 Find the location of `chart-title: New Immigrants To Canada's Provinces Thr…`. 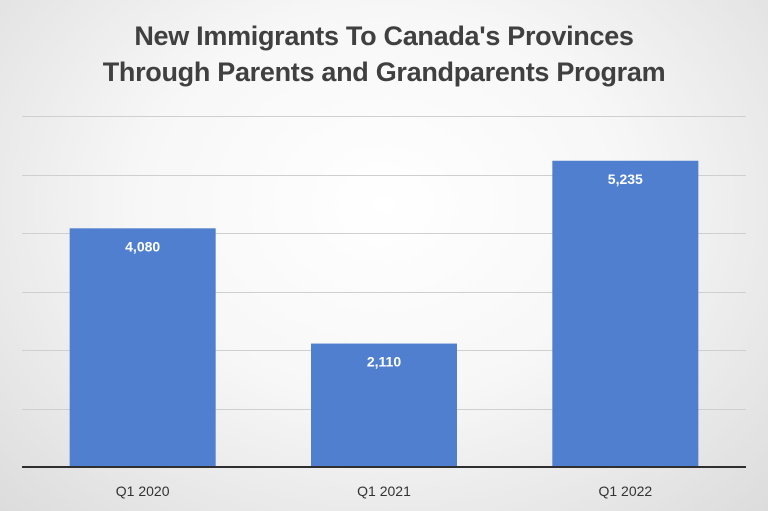

chart-title: New Immigrants To Canada's Provinces Thr… is located at coordinates (384, 54).